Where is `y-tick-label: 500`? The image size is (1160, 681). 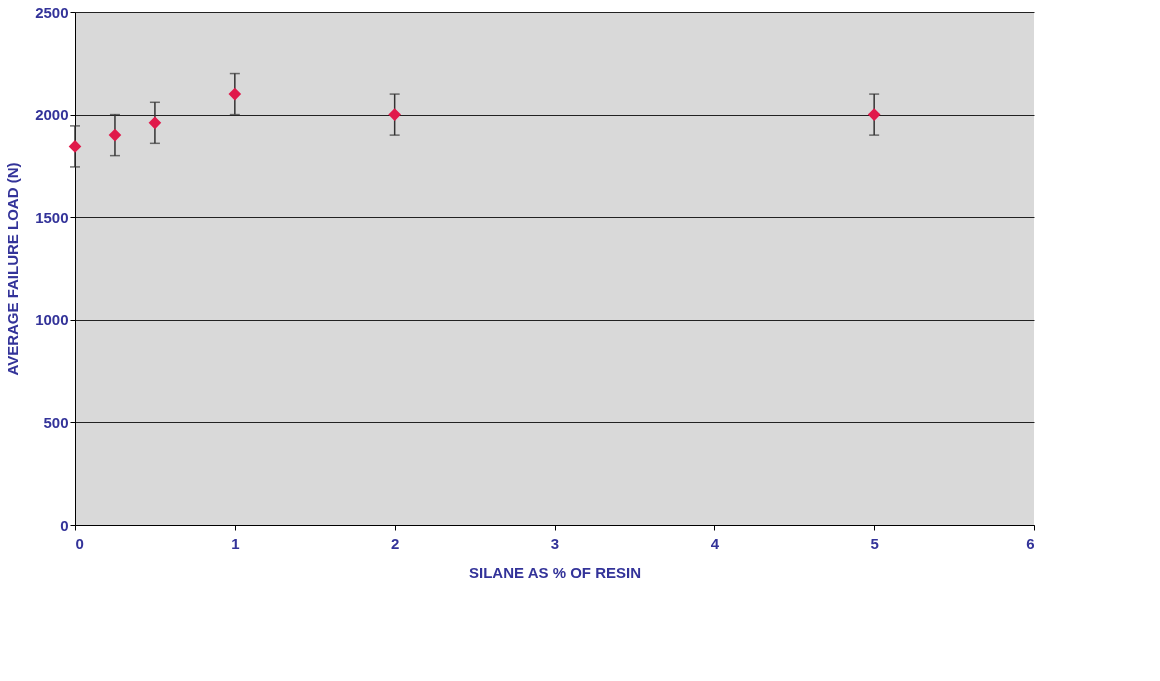 y-tick-label: 500 is located at coordinates (56, 422).